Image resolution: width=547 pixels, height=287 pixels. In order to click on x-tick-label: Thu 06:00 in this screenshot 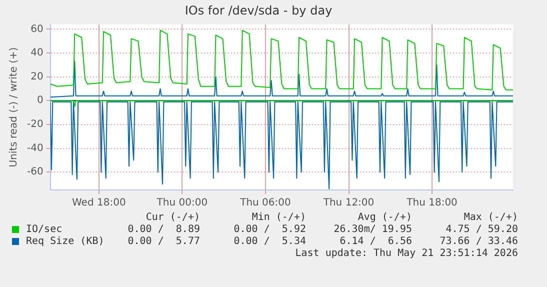, I will do `click(265, 203)`.